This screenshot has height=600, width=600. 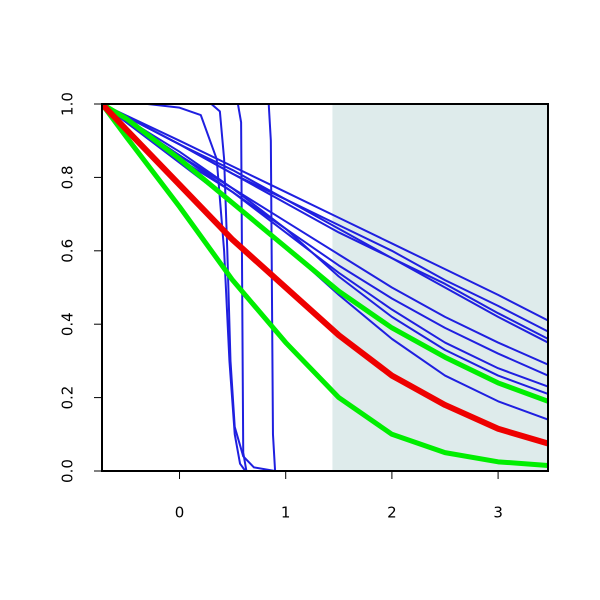 I want to click on y-tick-label: 0.6, so click(x=68, y=251).